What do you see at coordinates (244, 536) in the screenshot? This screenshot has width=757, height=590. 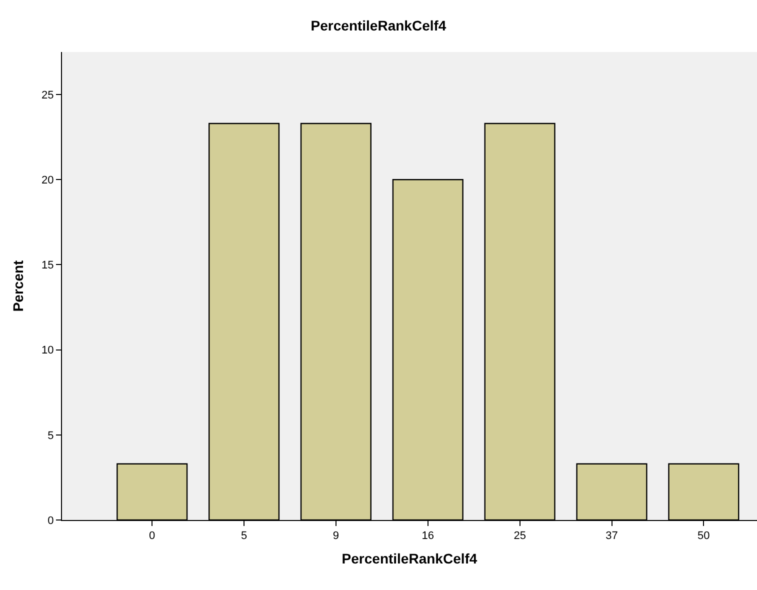 I see `x-tick-label: 5` at bounding box center [244, 536].